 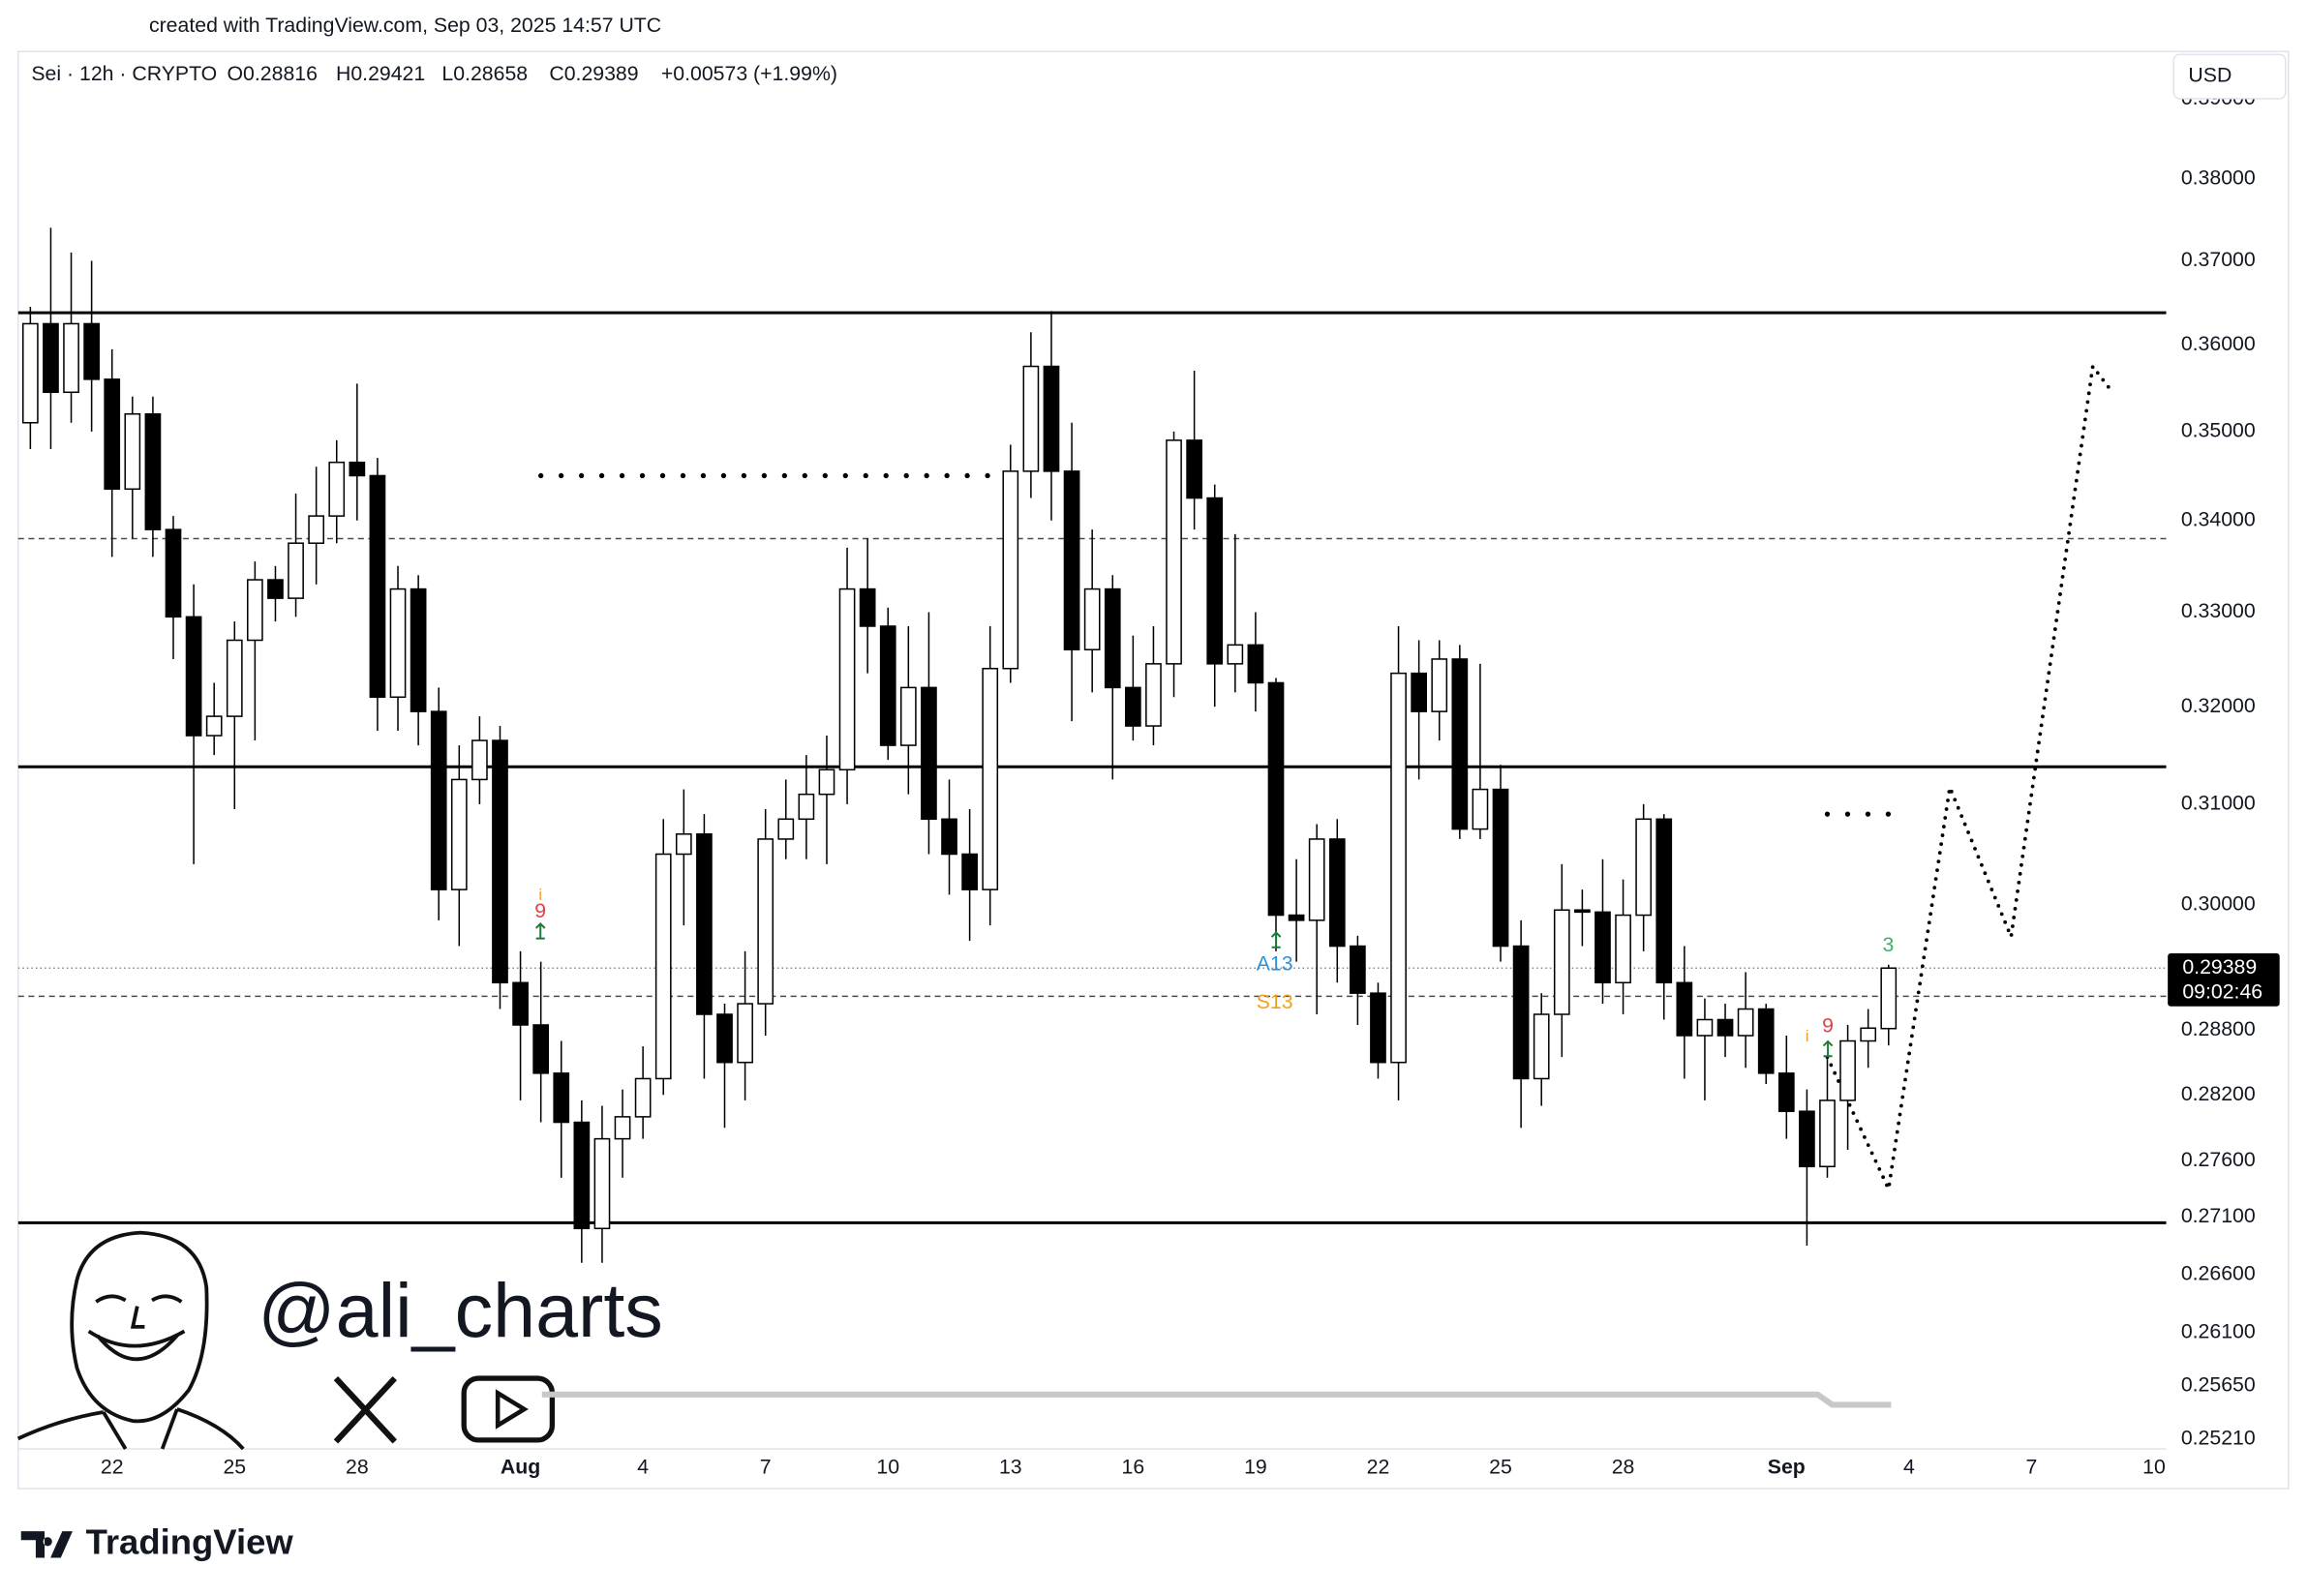 What do you see at coordinates (2210, 75) in the screenshot?
I see `currency: USD` at bounding box center [2210, 75].